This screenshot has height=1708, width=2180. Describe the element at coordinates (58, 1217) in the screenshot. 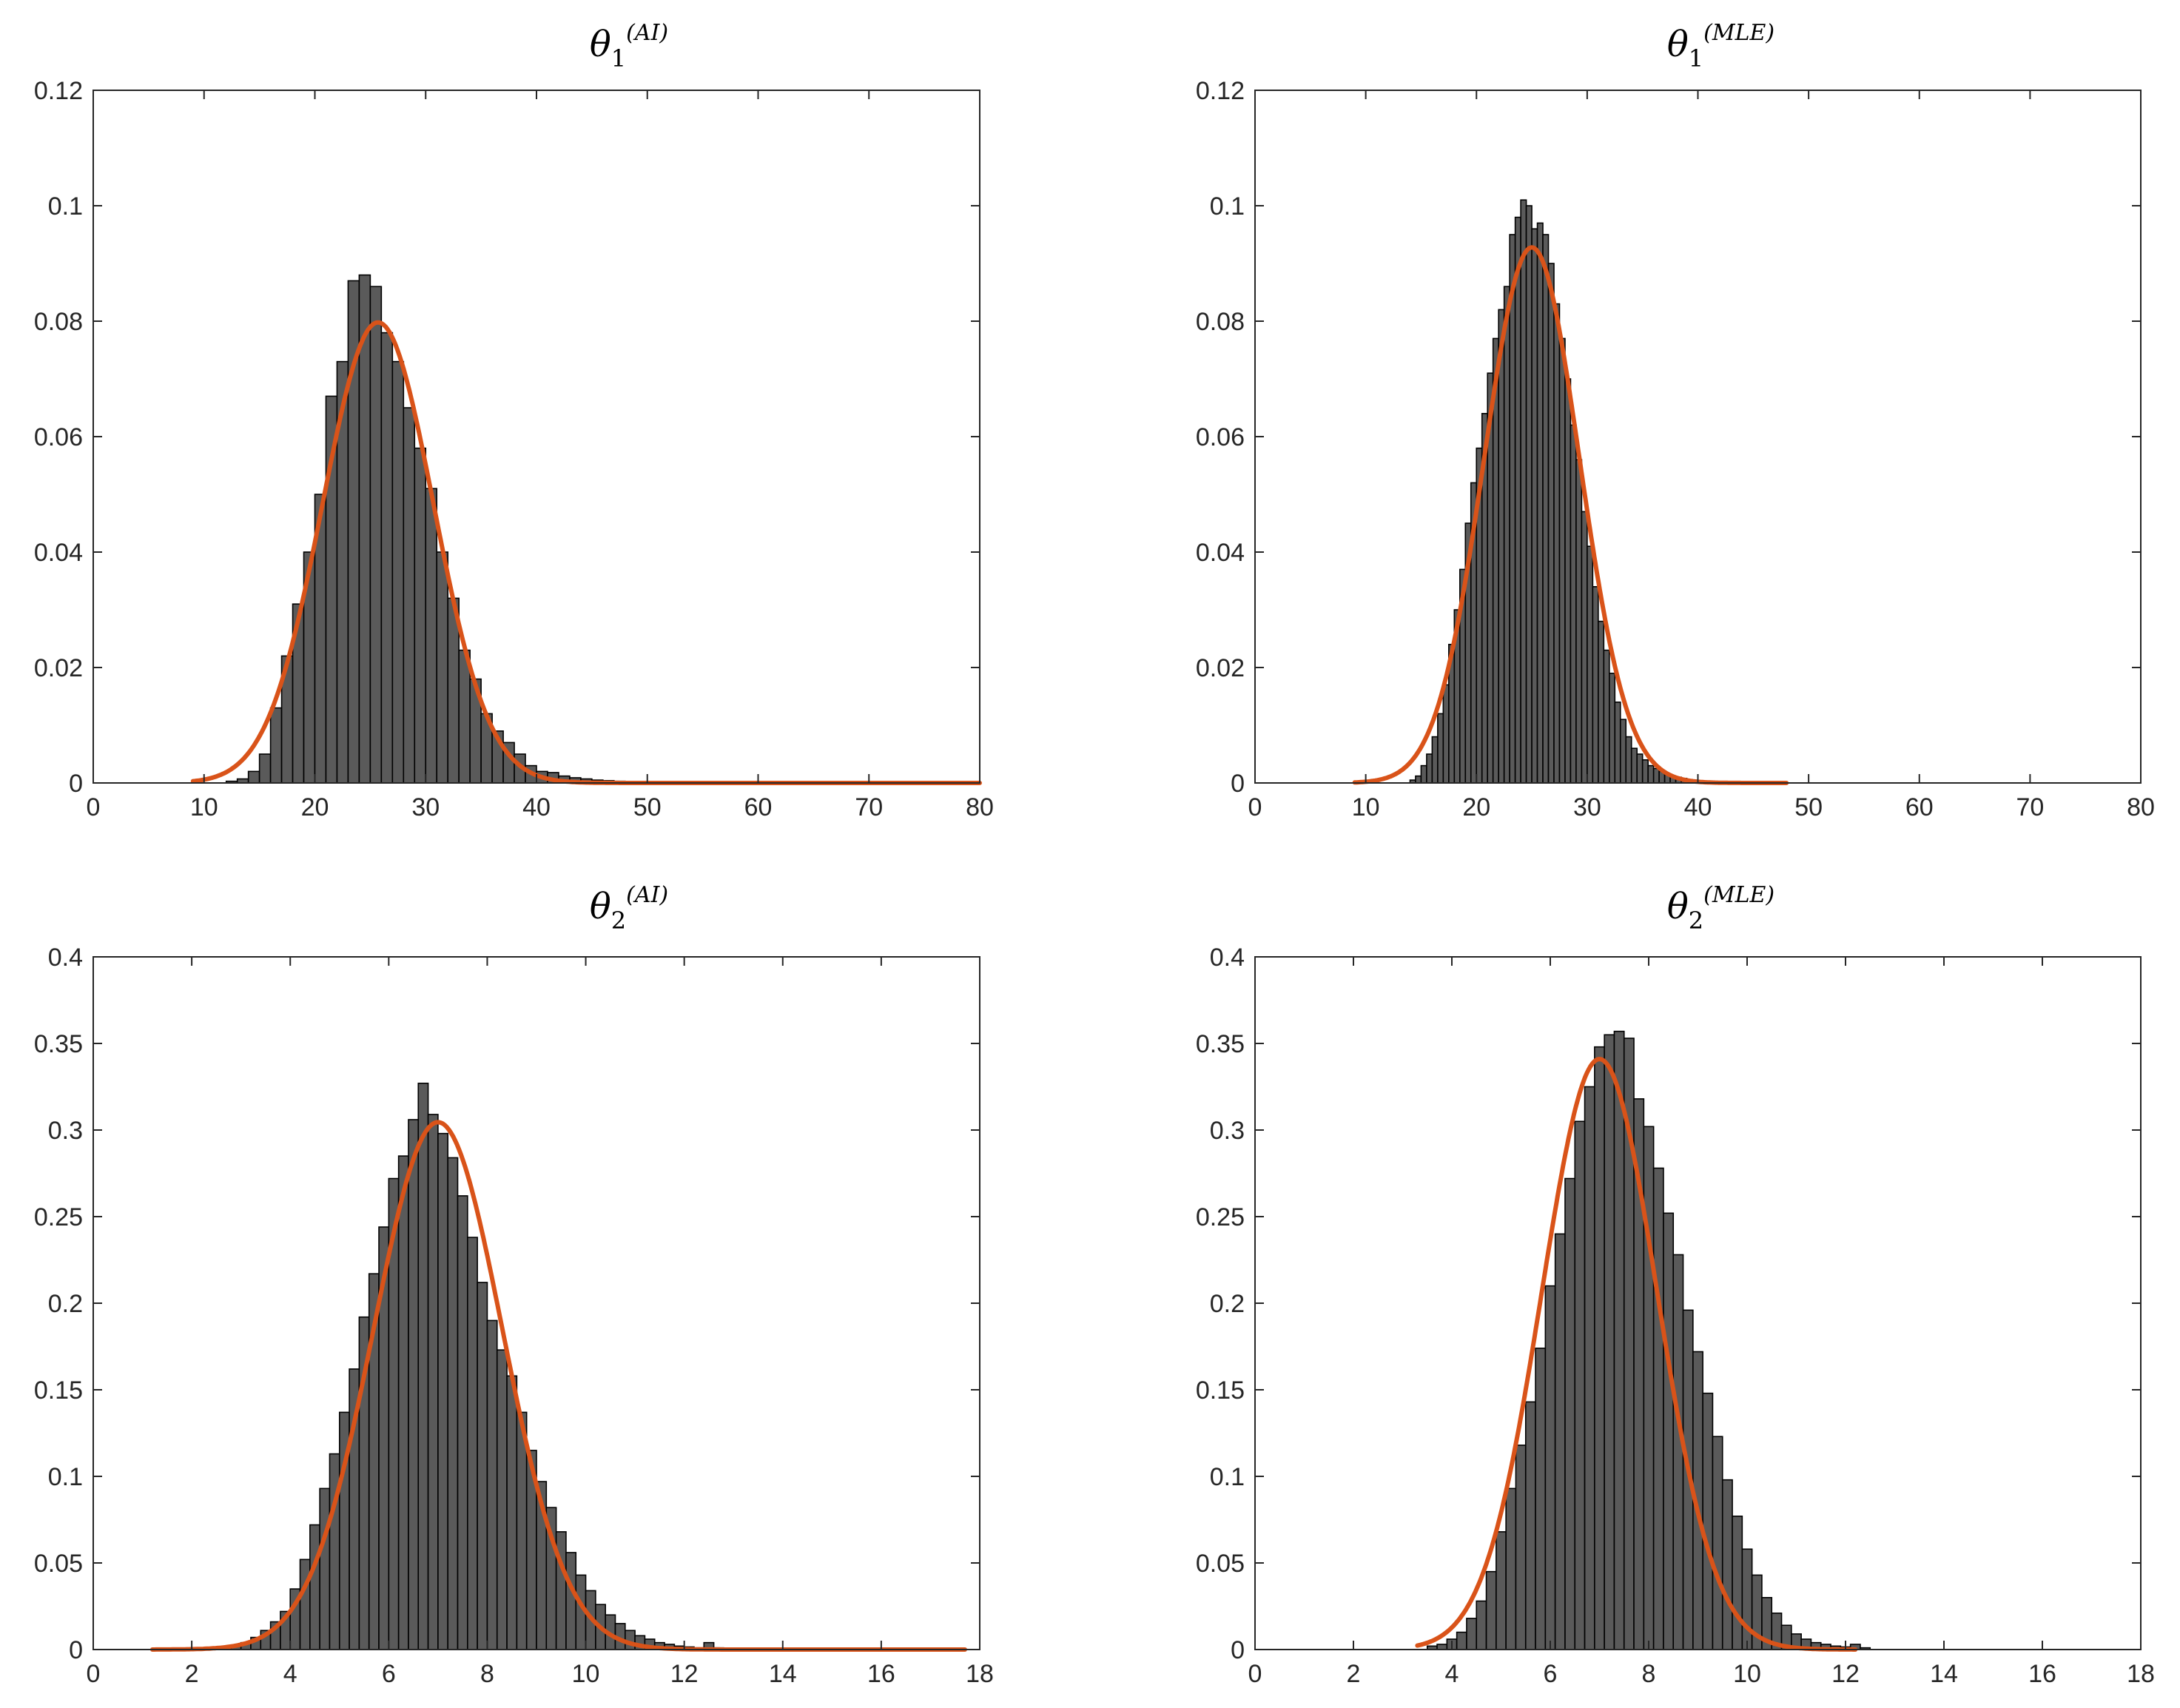

I see `y-tick-label: 0.25` at that location.